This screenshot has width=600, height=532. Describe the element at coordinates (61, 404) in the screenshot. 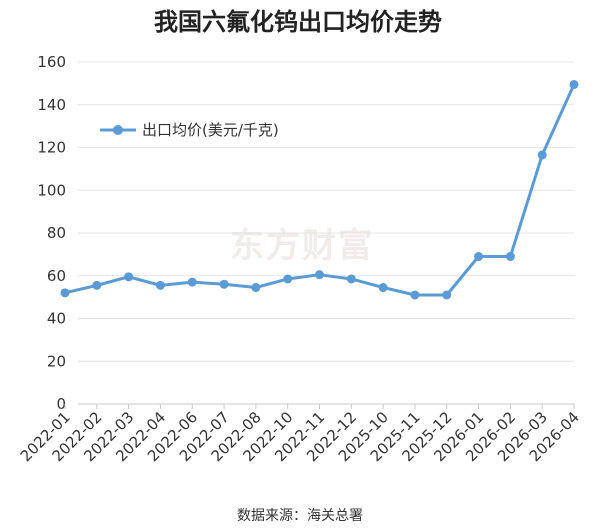

I see `y-tick-label: 0` at that location.